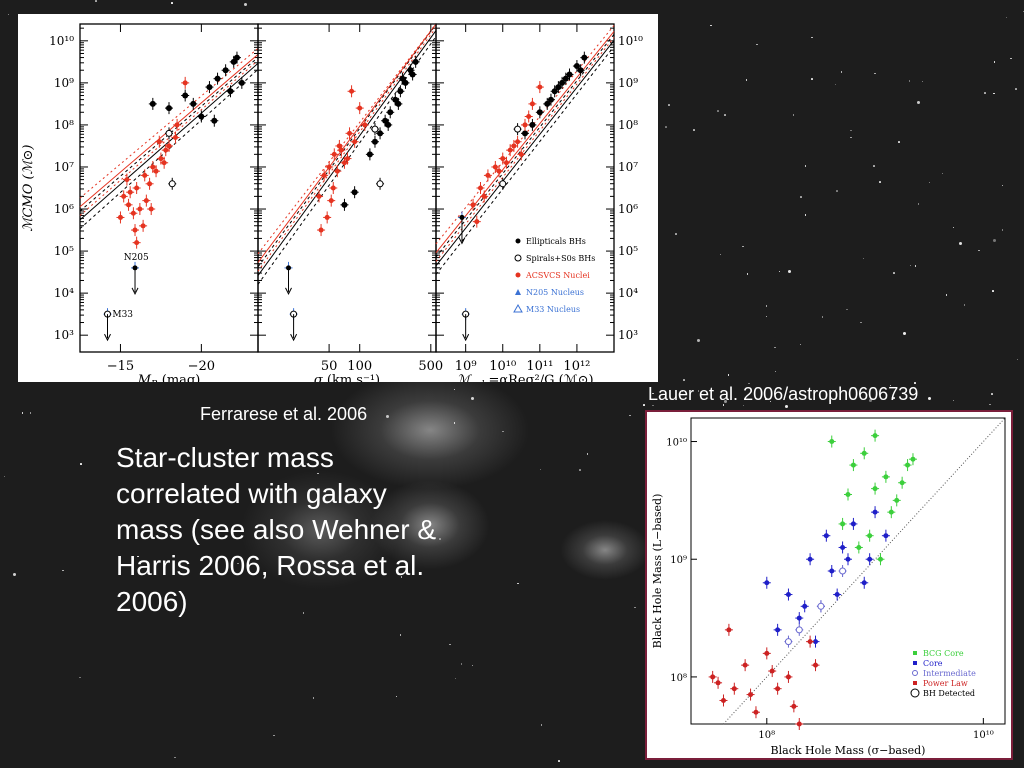  Describe the element at coordinates (864, 571) in the screenshot. I see `one-to-one-line` at that location.